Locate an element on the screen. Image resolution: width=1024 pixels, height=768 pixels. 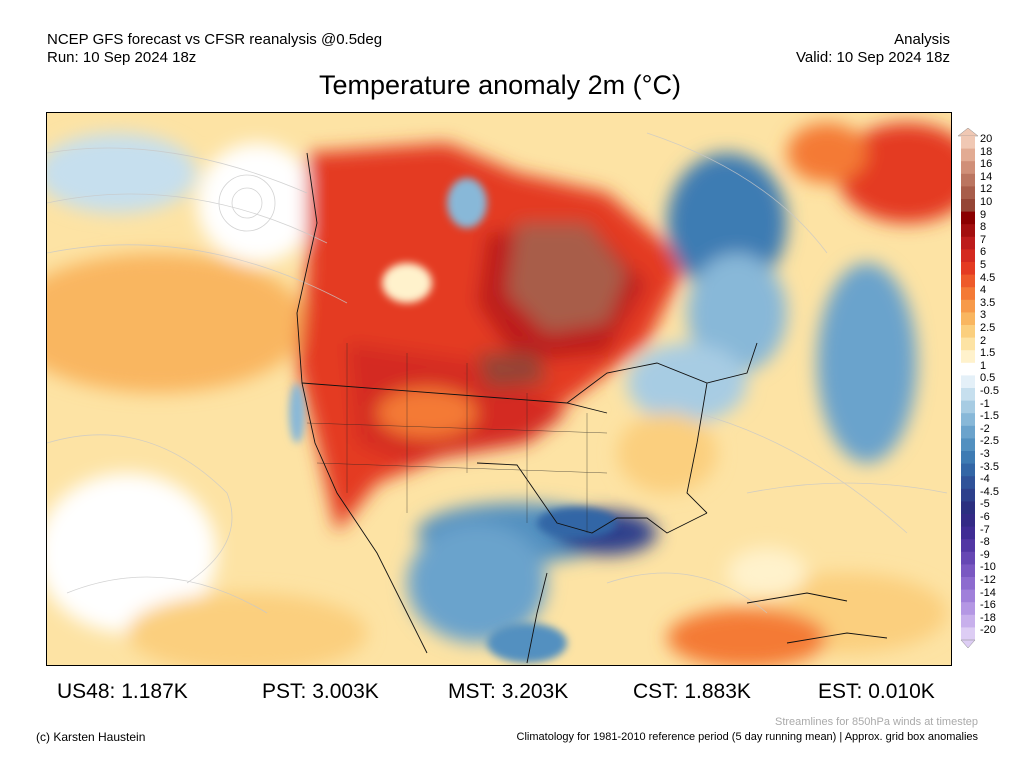
streamlines-note: Streamlines for 850hPa winds at timestep is located at coordinates (876, 722).